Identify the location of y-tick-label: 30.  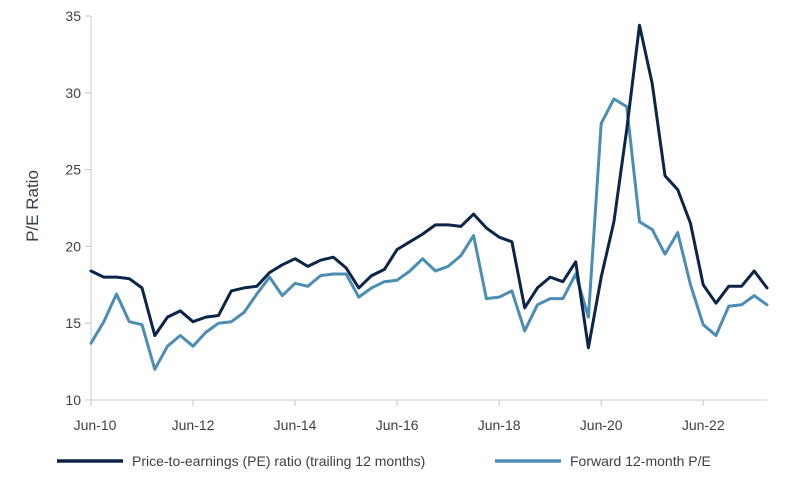
(73, 93).